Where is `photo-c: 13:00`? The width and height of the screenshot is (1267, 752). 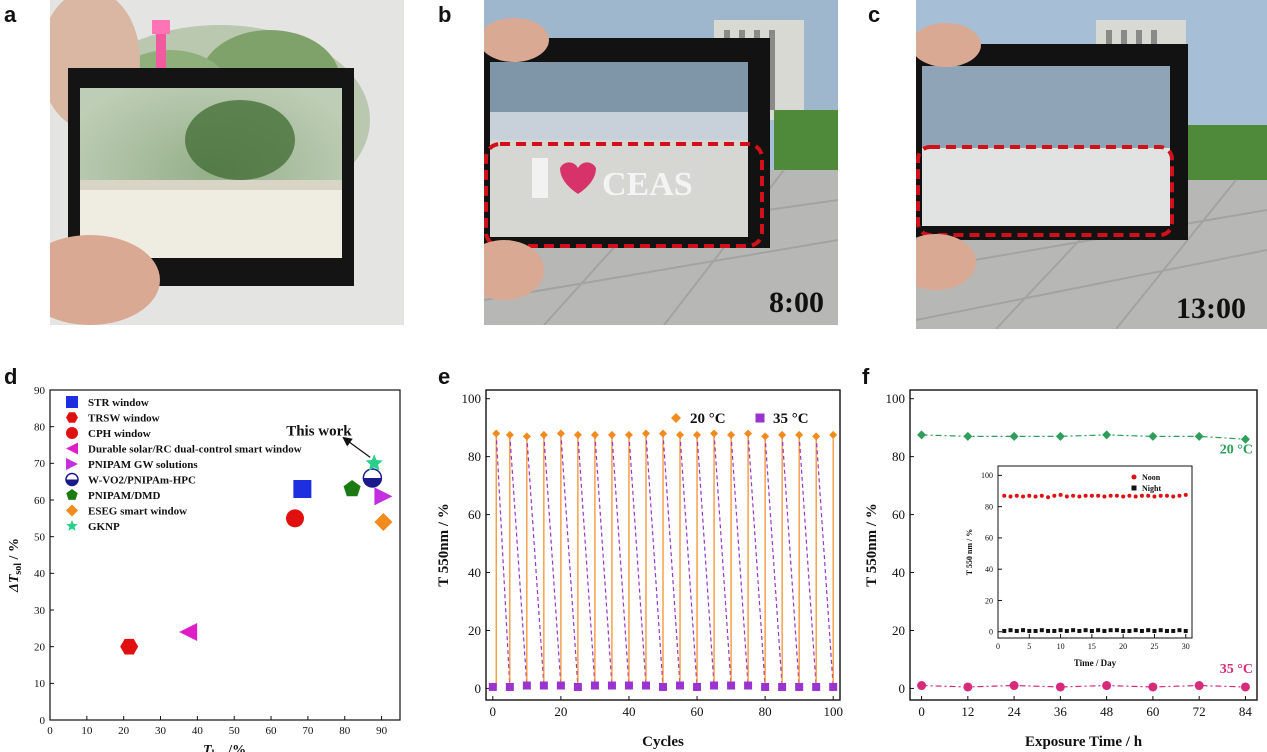 photo-c: 13:00 is located at coordinates (1091, 164).